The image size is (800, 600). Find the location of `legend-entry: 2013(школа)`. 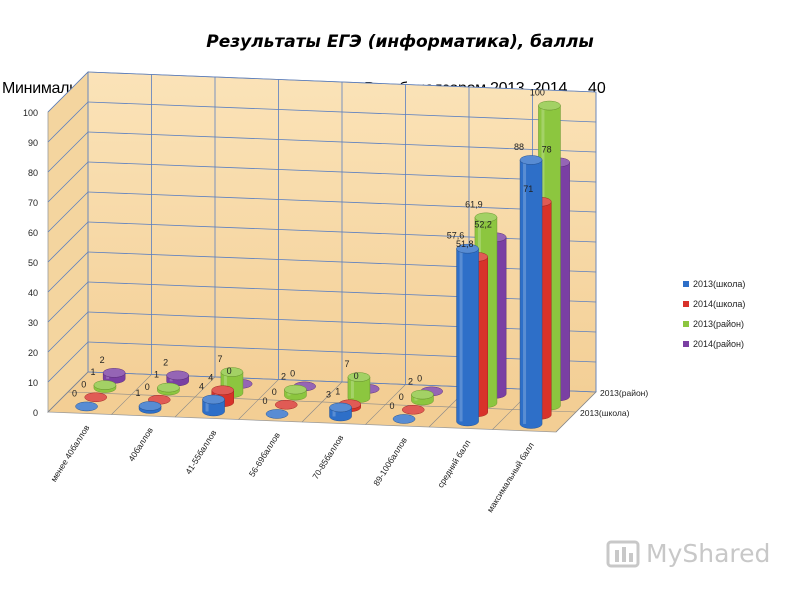

legend-entry: 2013(школа) is located at coordinates (719, 284).